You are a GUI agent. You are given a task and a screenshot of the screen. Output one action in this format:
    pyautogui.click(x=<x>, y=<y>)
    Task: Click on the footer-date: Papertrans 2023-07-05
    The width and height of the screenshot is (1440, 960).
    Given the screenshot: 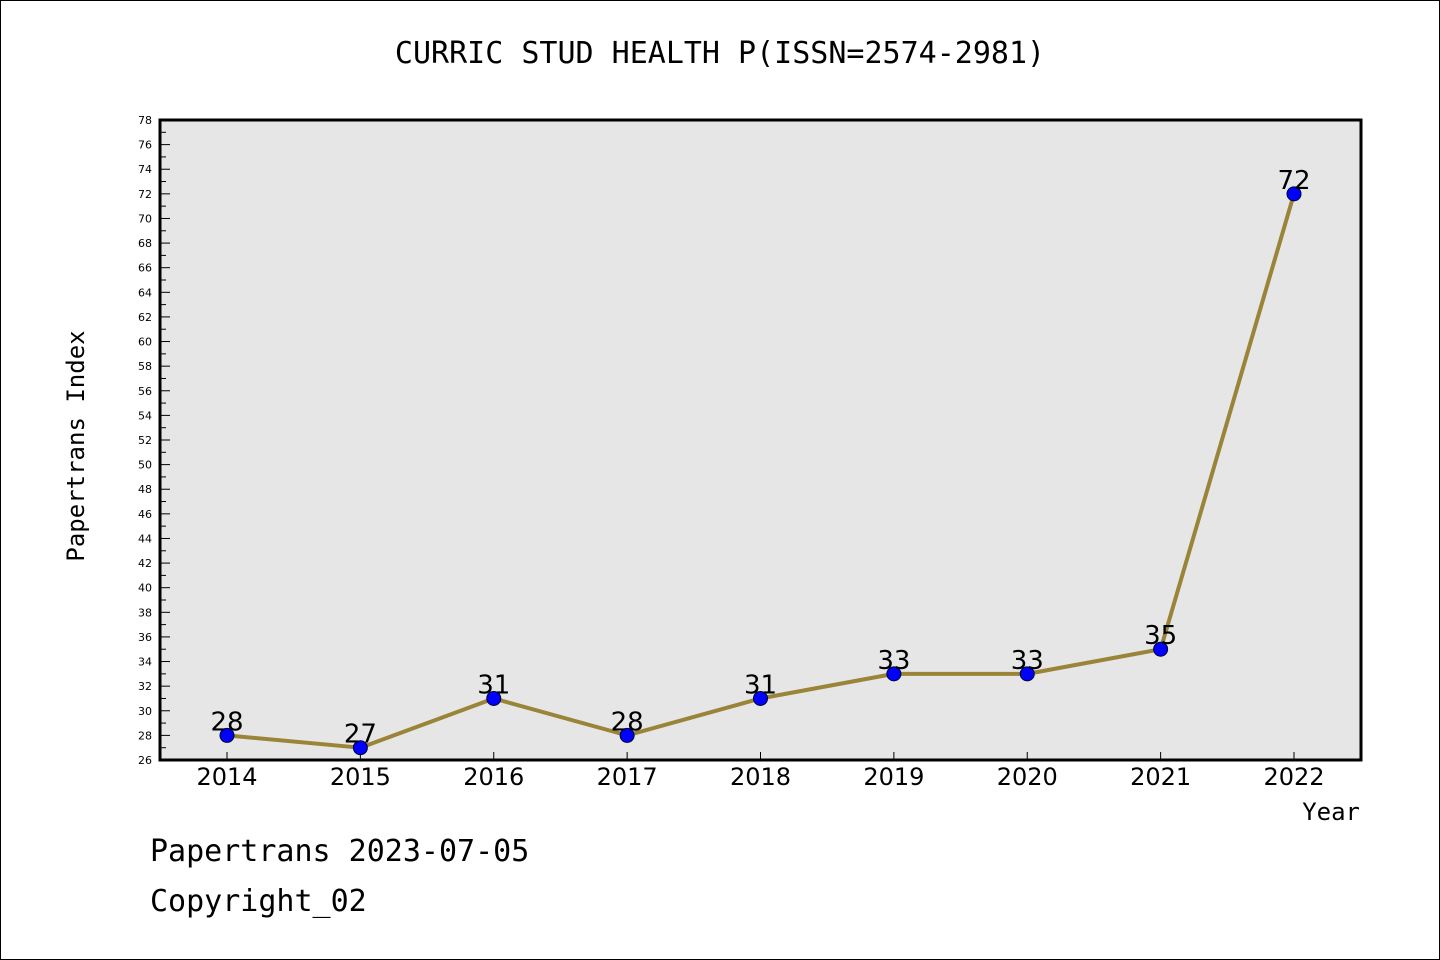 What is the action you would take?
    pyautogui.click(x=340, y=851)
    